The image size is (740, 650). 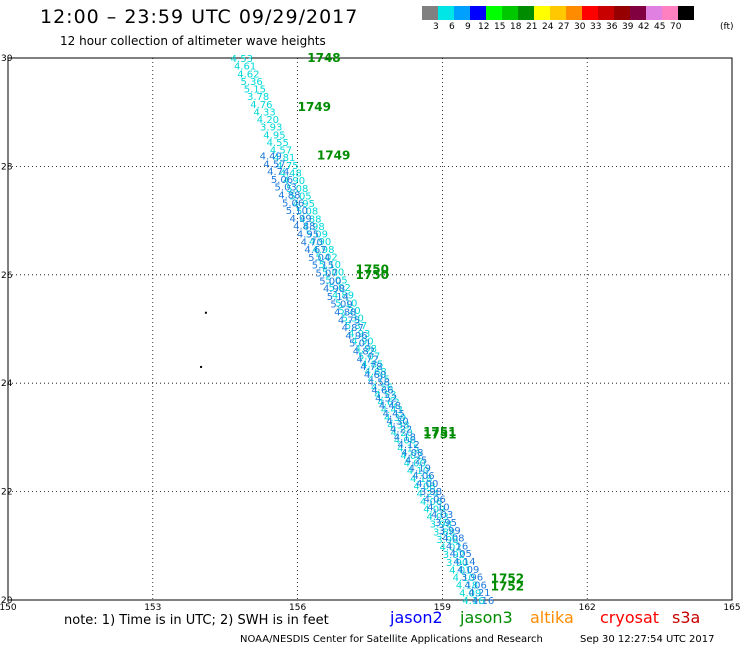 I want to click on swh-label-b: 4.58, so click(x=379, y=383).